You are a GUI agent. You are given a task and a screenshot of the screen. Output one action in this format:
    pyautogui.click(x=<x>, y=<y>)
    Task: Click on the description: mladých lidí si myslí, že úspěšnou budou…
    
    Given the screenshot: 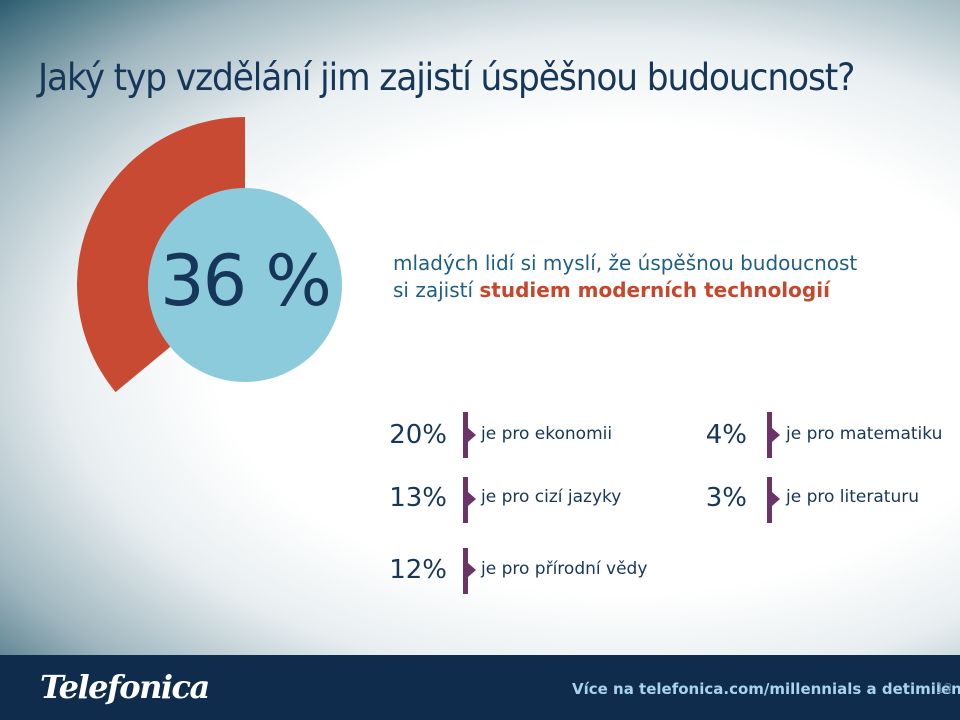 What is the action you would take?
    pyautogui.click(x=625, y=277)
    